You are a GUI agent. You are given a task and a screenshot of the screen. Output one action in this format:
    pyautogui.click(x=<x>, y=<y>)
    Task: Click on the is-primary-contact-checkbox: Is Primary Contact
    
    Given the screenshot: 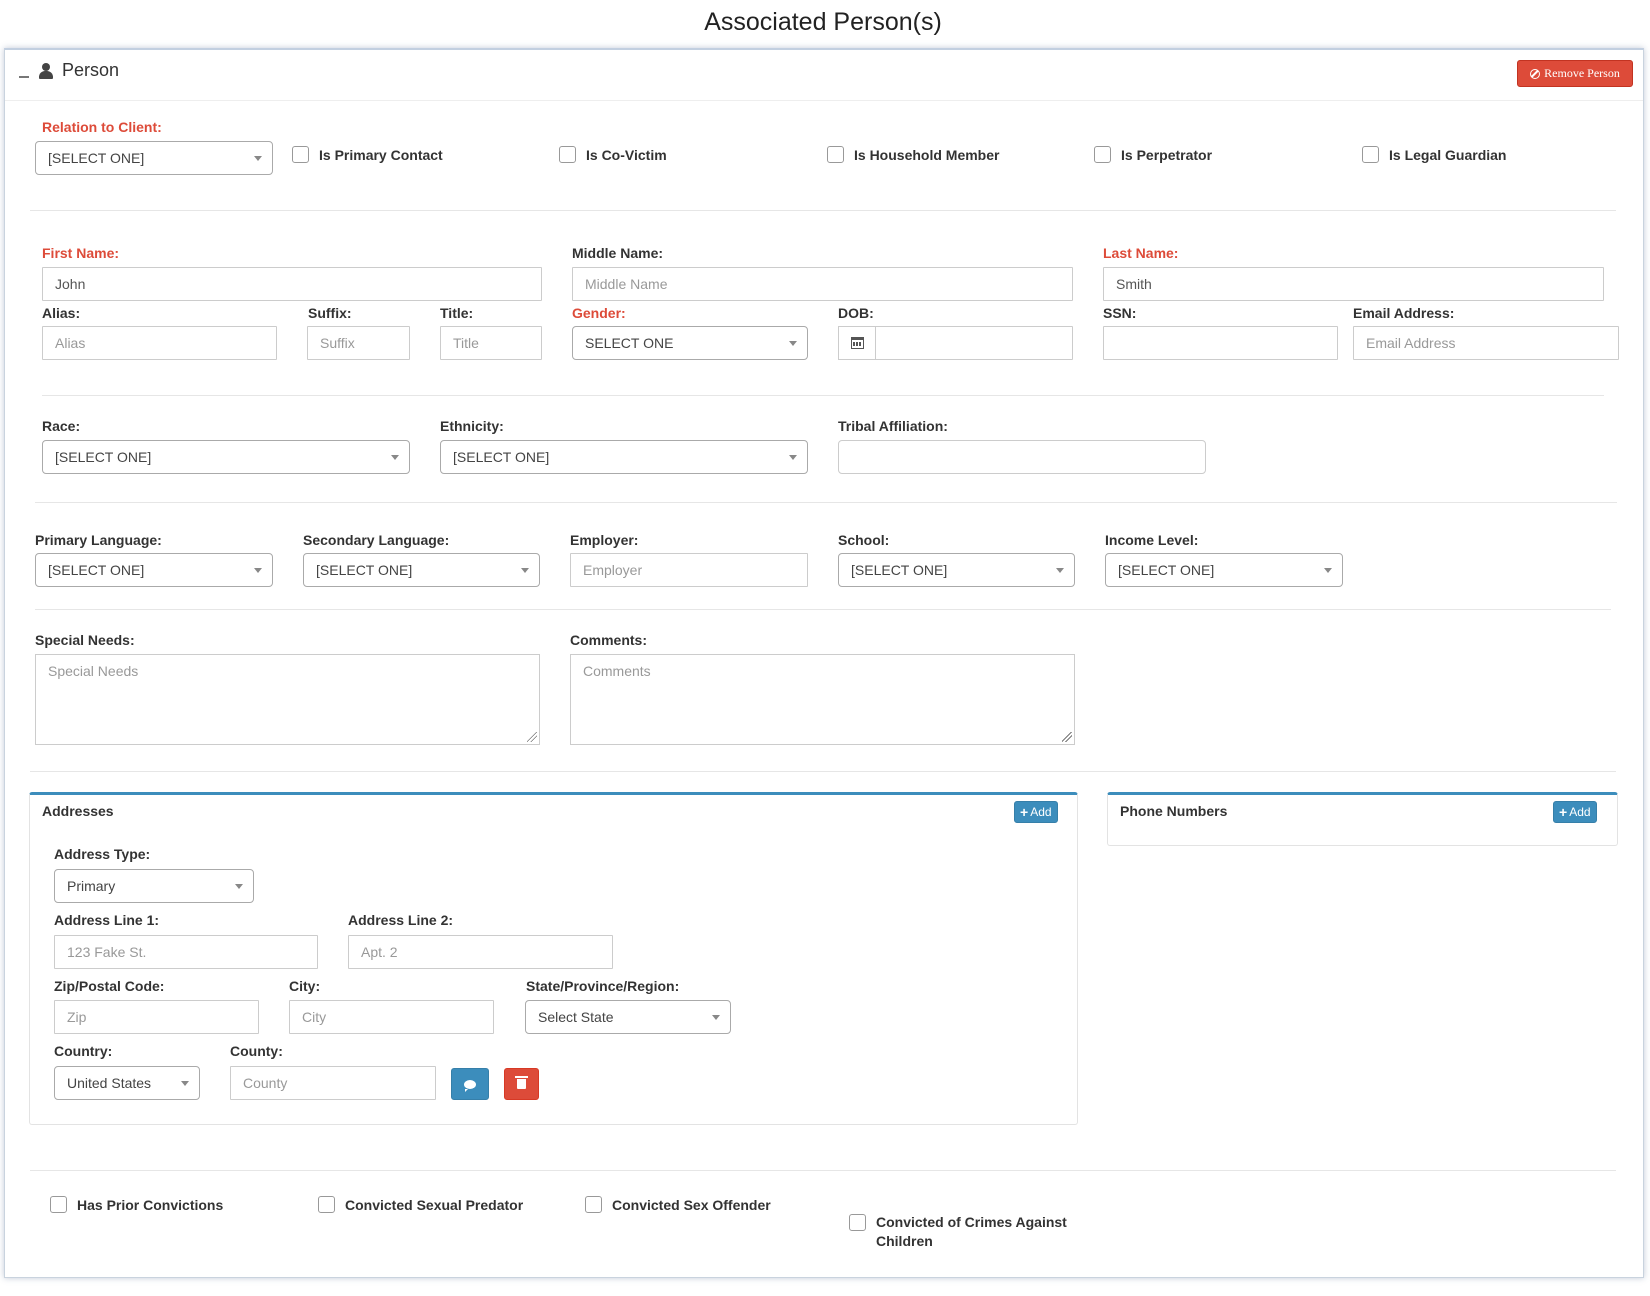 What is the action you would take?
    pyautogui.click(x=367, y=154)
    